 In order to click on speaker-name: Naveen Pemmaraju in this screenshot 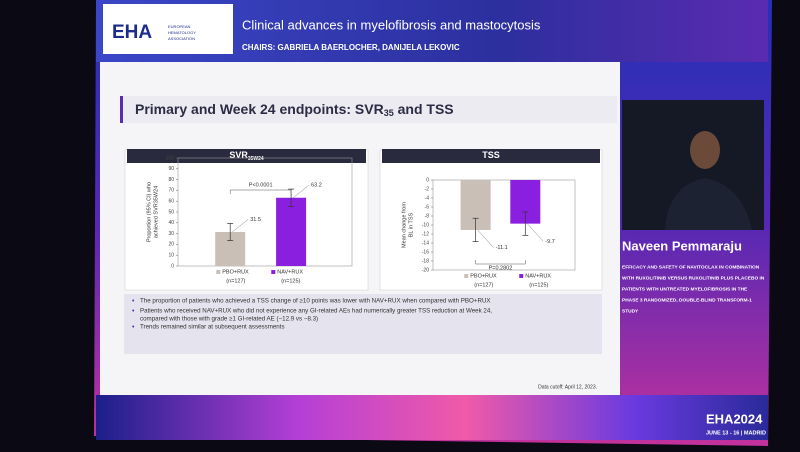, I will do `click(682, 245)`.